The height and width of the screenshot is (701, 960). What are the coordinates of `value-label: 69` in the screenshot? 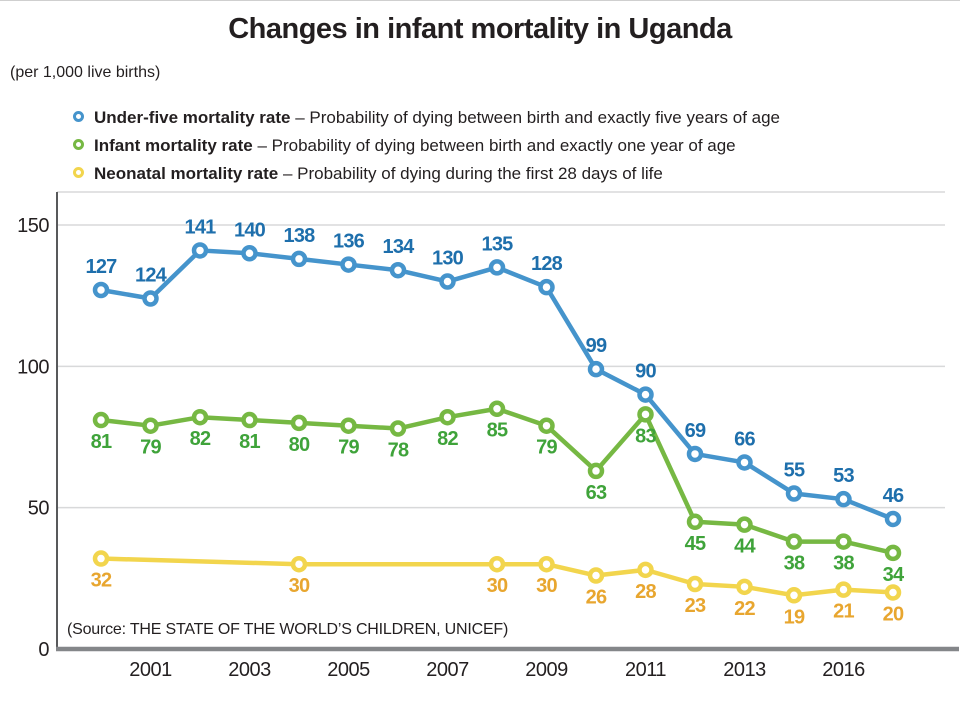 It's located at (695, 431).